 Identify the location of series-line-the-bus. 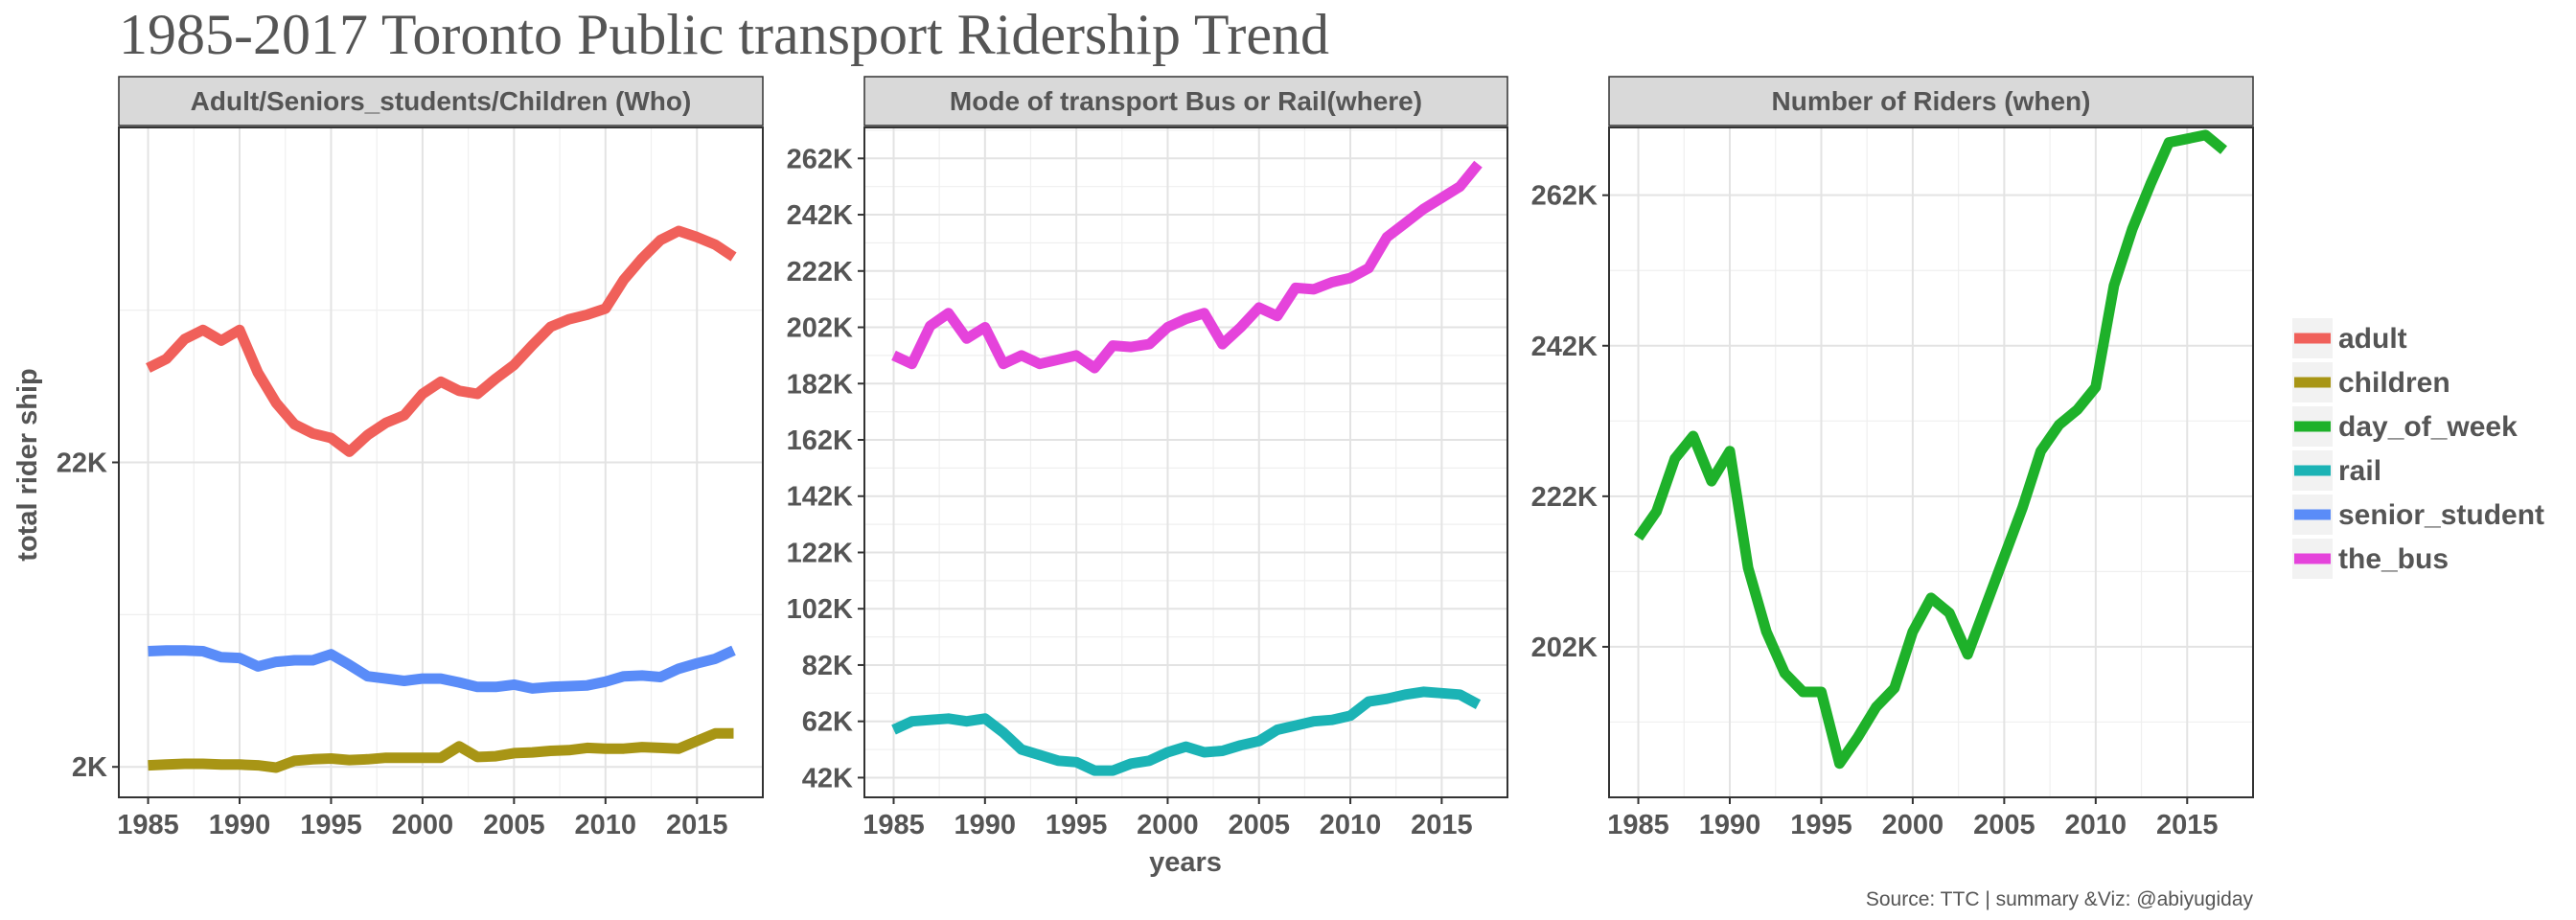
(1187, 267).